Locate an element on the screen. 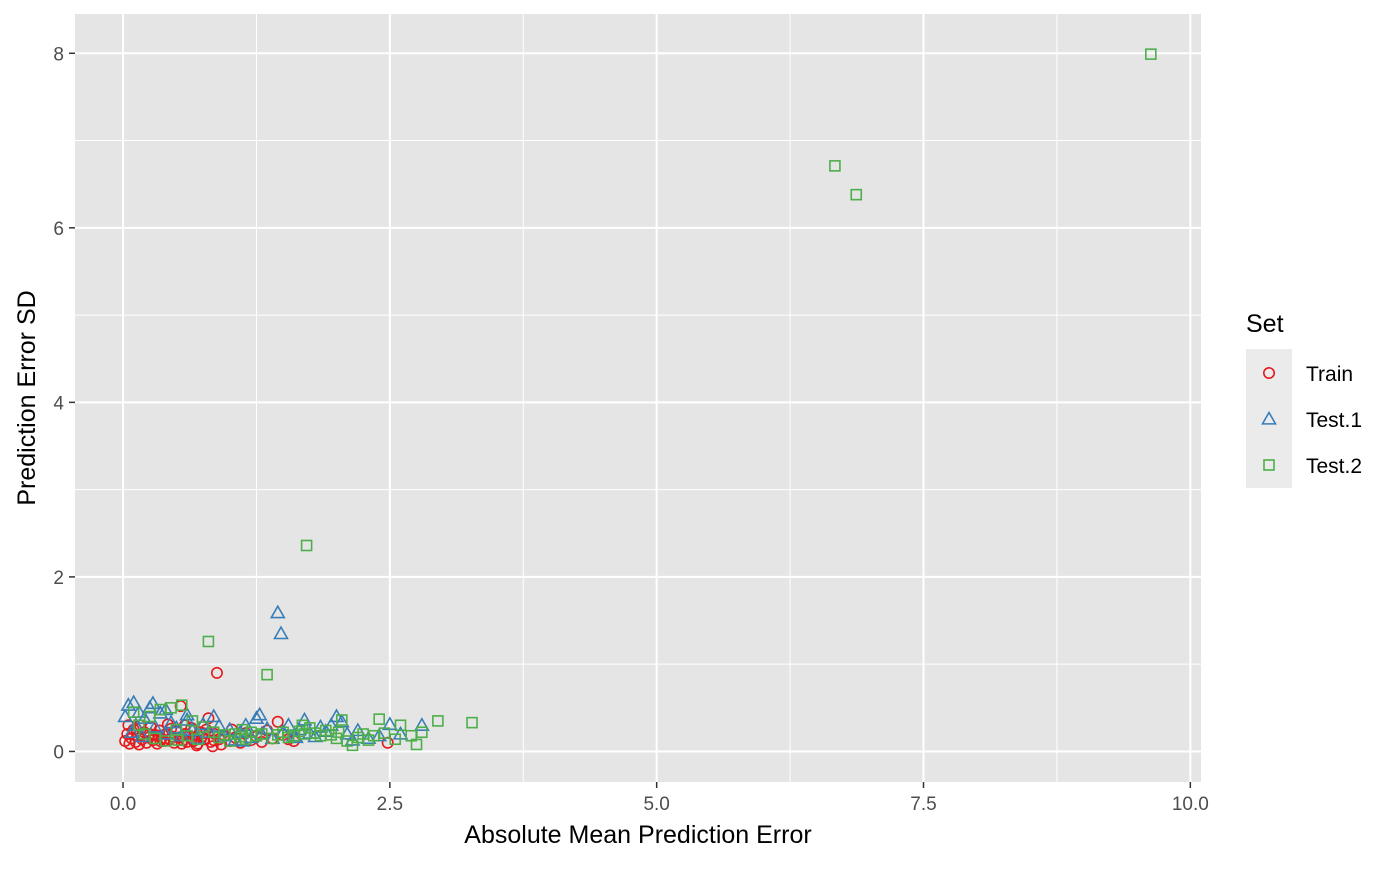  legend: Set Train Test.1 Test.2 is located at coordinates (1304, 399).